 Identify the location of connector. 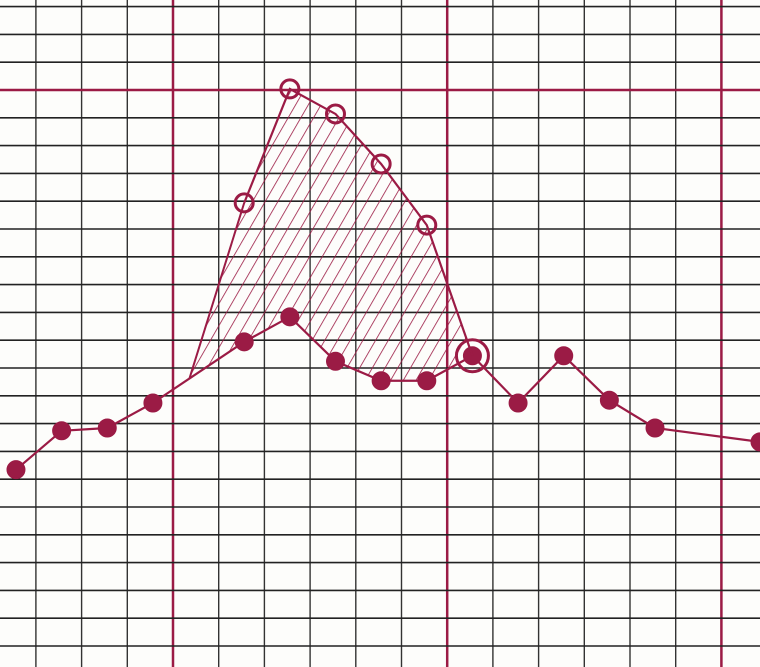
(217, 290).